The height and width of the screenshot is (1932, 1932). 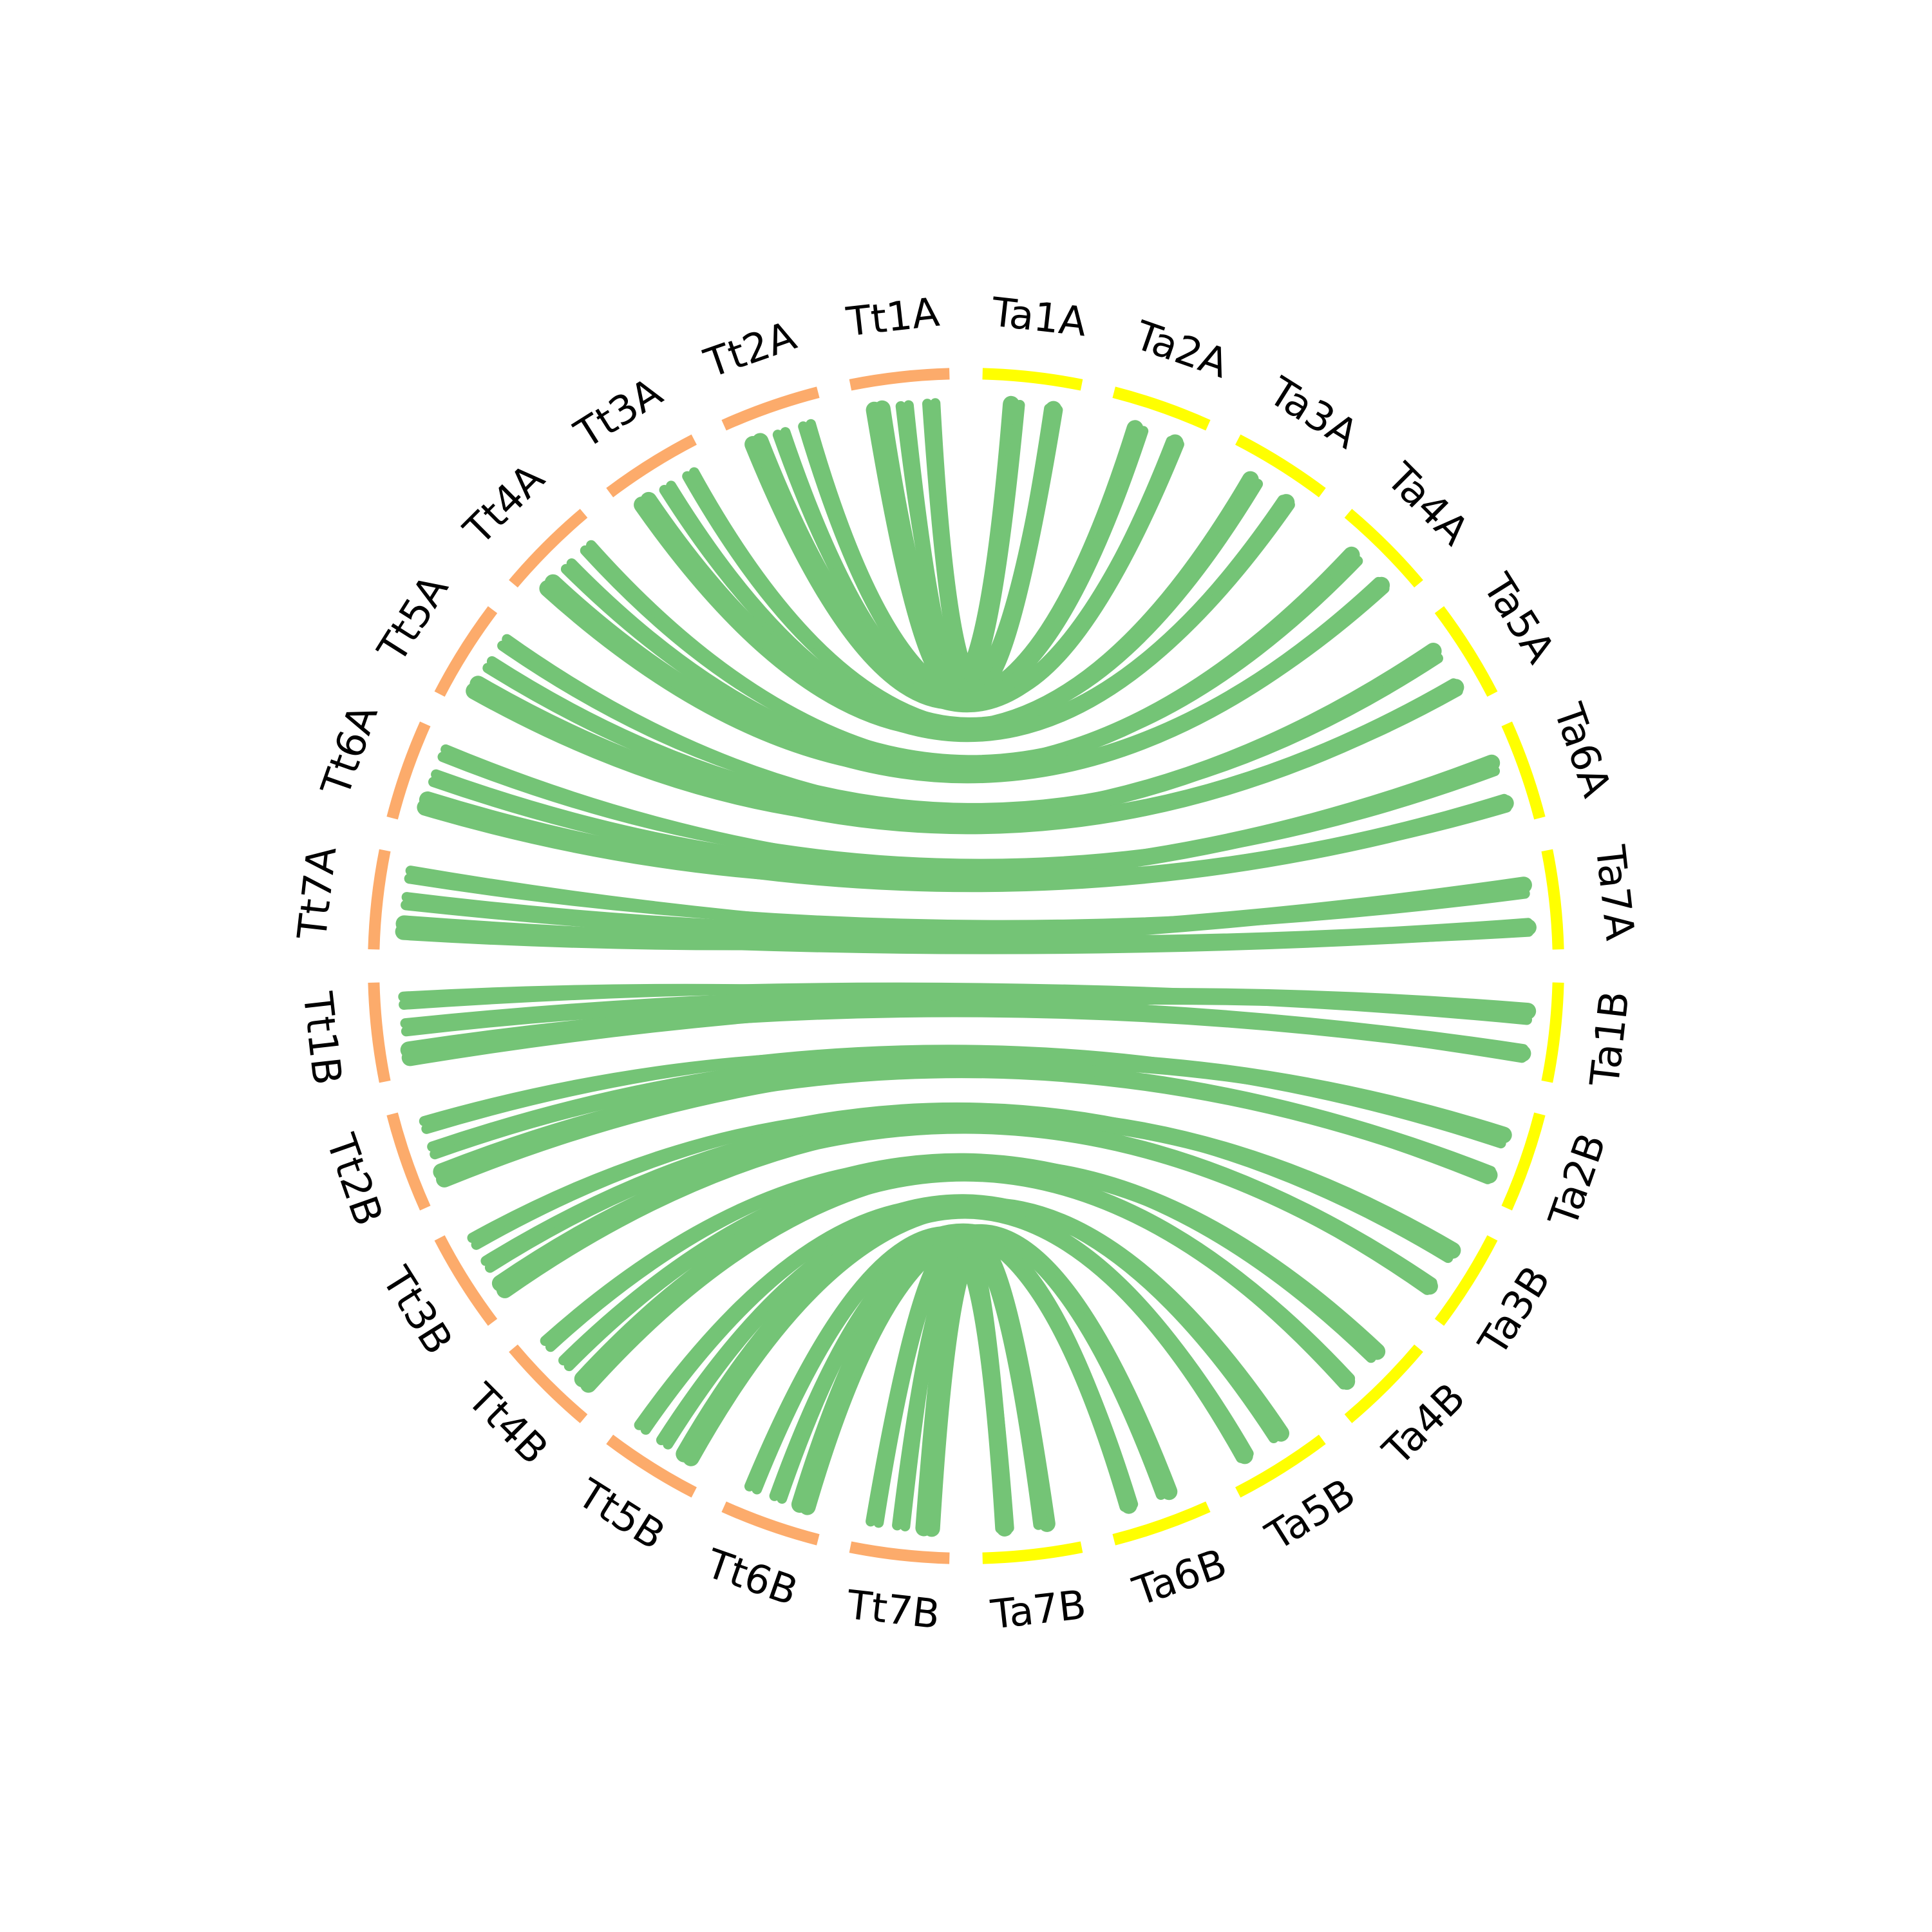 I want to click on link-Tt6B-Ta6B, so click(x=937, y=1369).